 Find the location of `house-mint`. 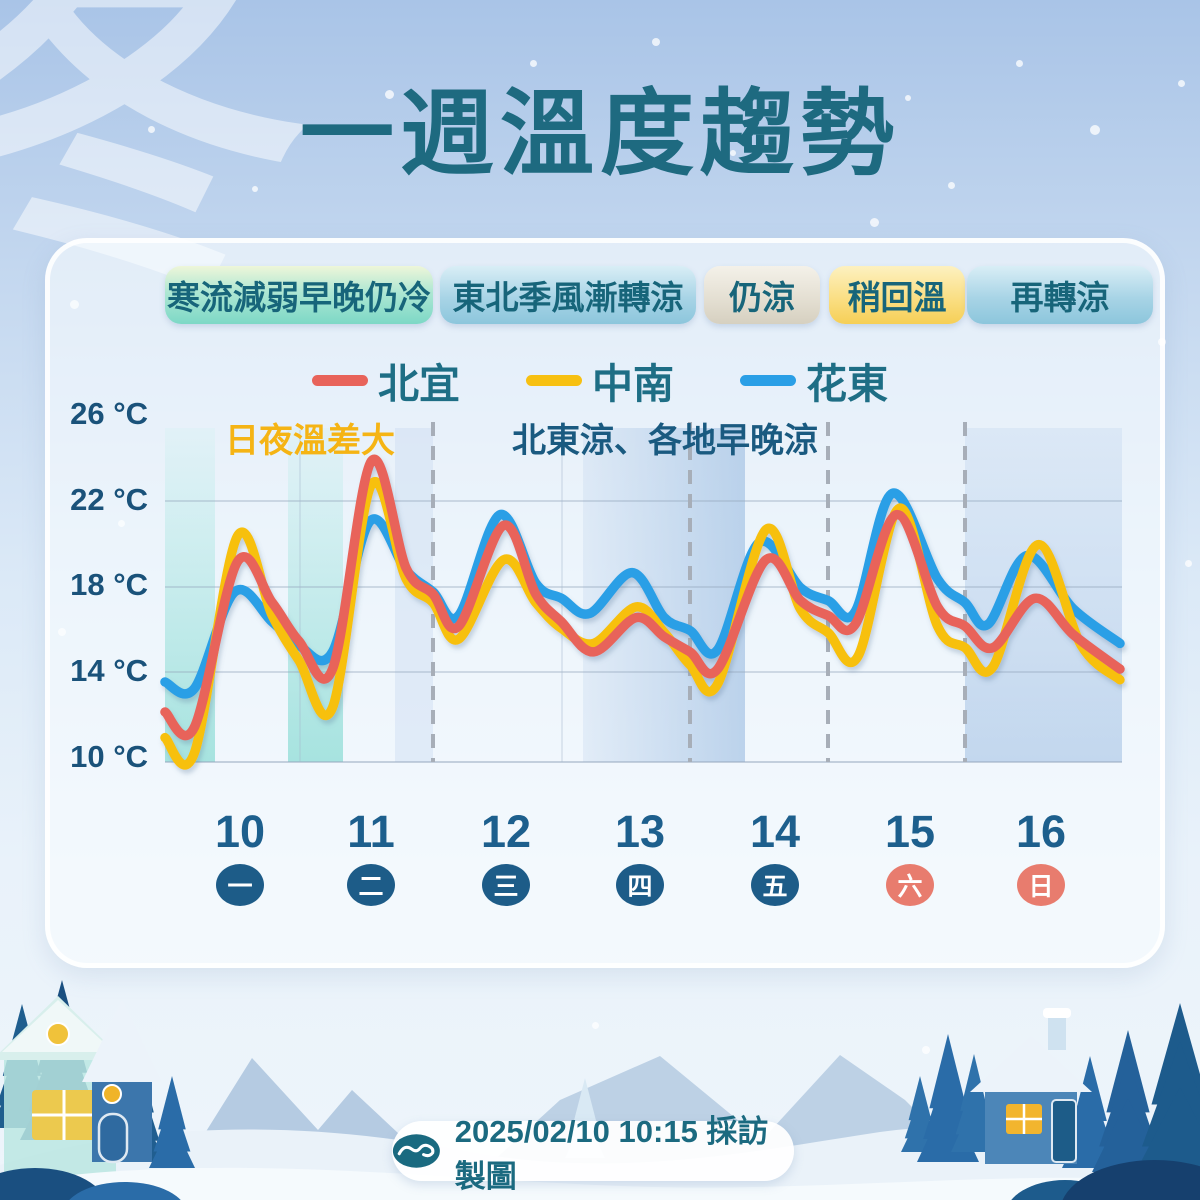

house-mint is located at coordinates (62, 1093).